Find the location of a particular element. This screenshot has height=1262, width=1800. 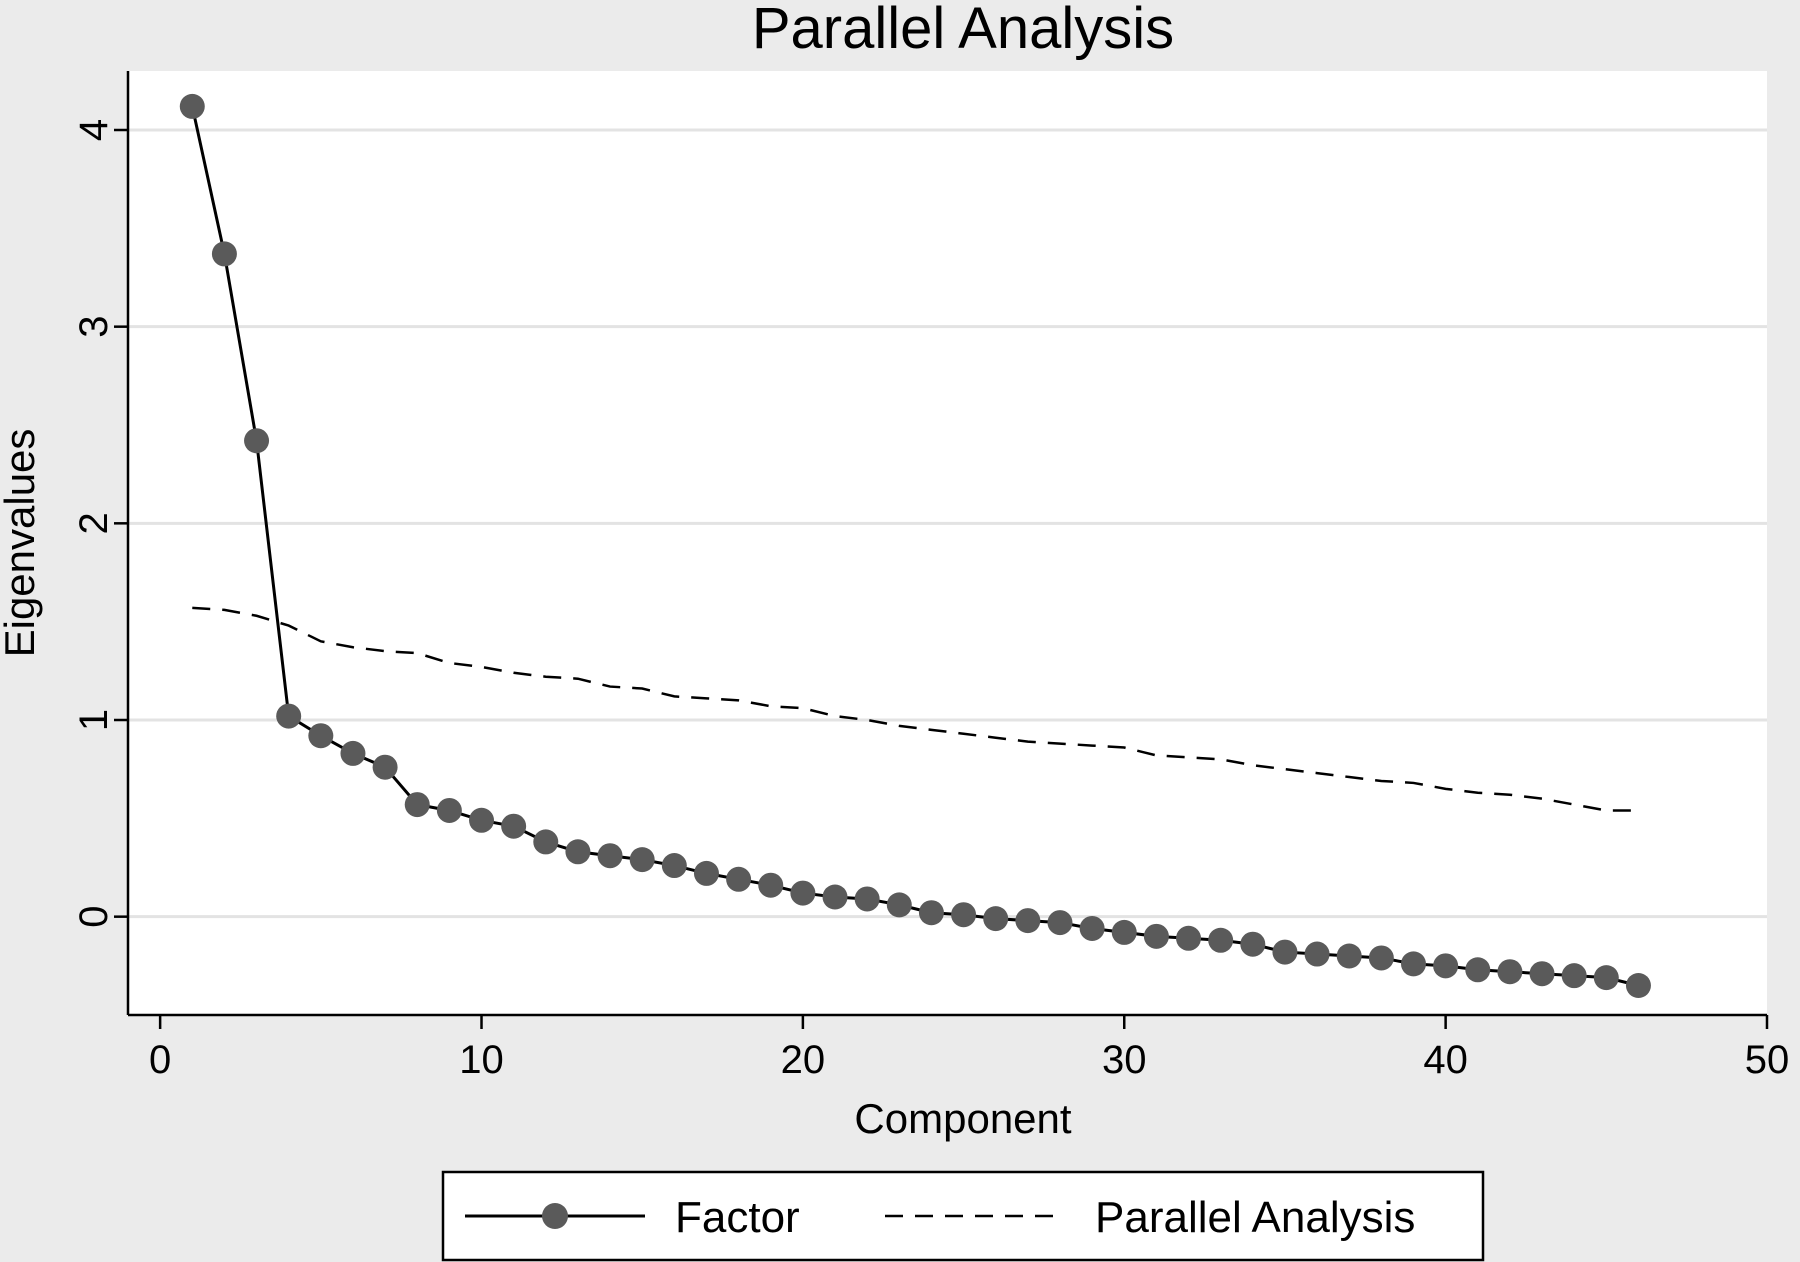

legend: Factor Parallel Analysis is located at coordinates (963, 1216).